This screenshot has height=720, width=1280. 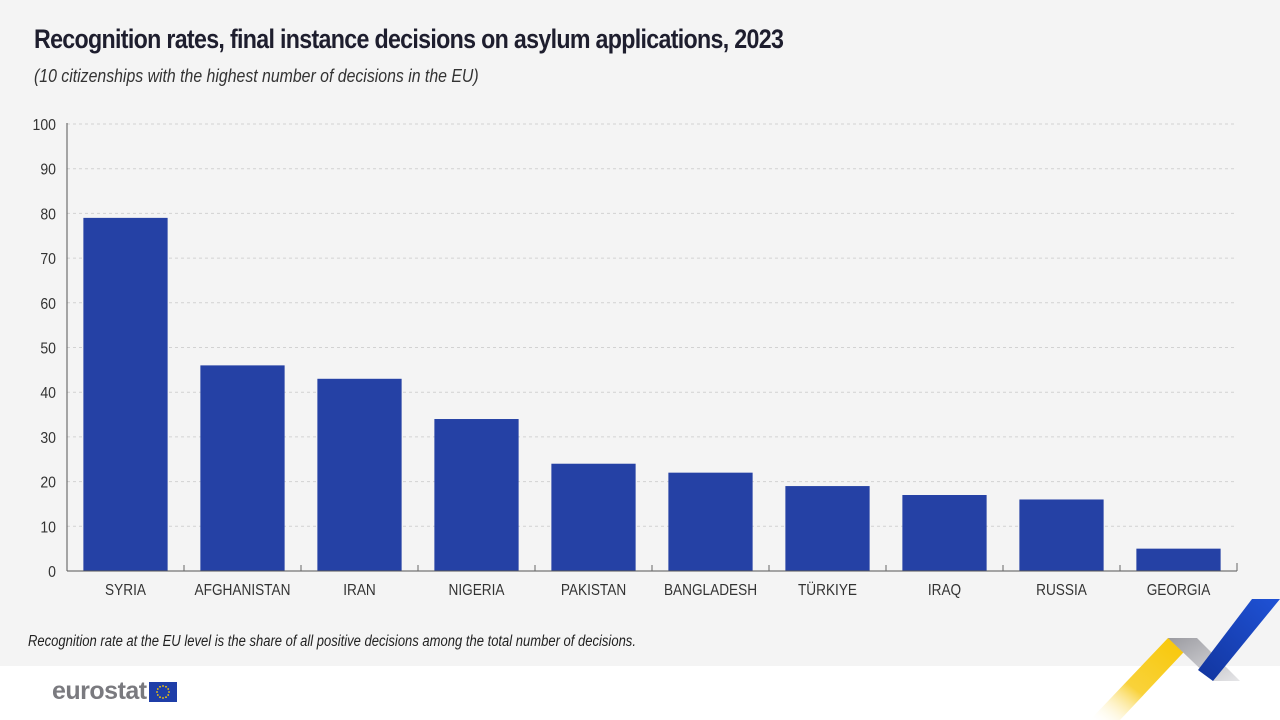 I want to click on eu-flag-icon, so click(x=162, y=691).